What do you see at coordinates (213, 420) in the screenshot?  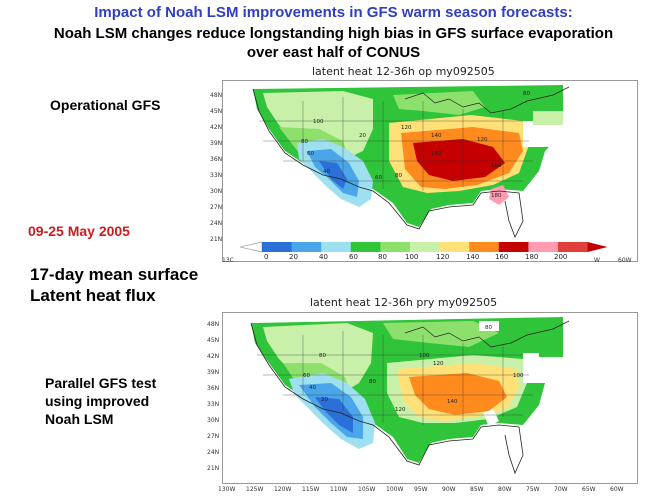 I see `map-bottom-lat-label: 30N` at bounding box center [213, 420].